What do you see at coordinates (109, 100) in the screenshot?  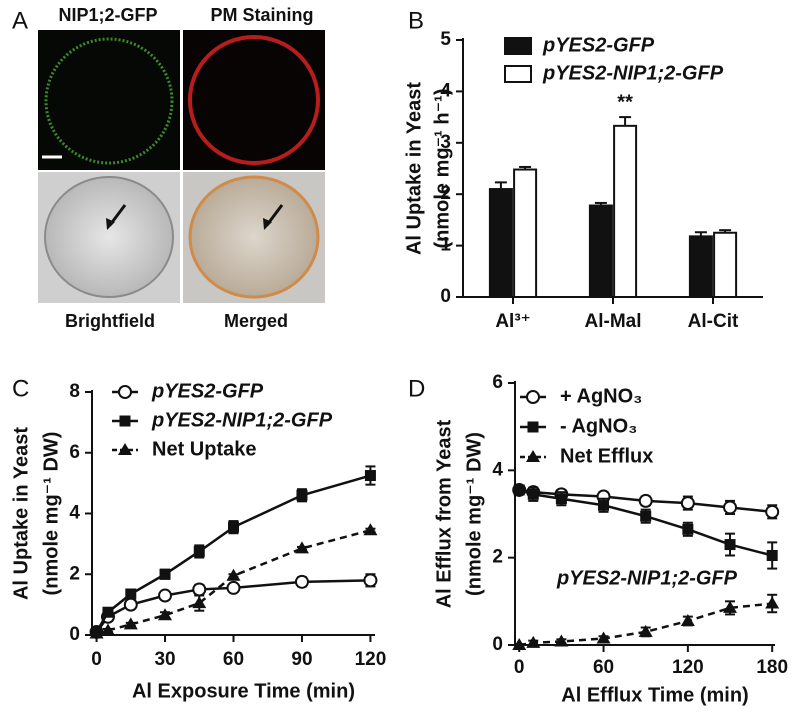 I see `gfp-image` at bounding box center [109, 100].